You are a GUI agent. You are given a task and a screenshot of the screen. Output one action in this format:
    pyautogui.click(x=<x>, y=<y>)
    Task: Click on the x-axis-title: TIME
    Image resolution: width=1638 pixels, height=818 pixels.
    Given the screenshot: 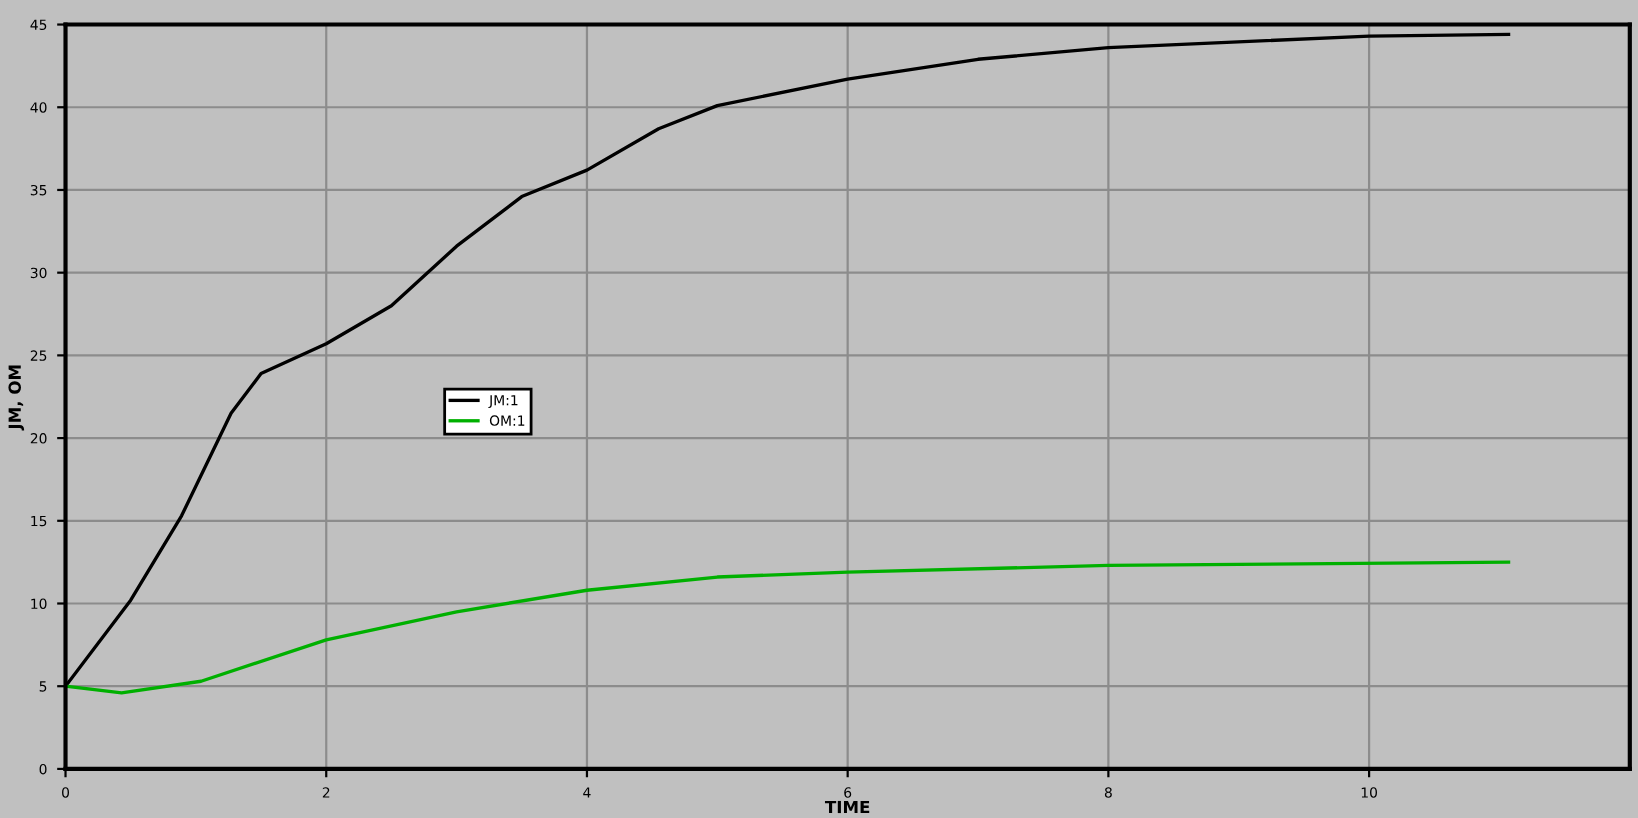 What is the action you would take?
    pyautogui.click(x=847, y=807)
    